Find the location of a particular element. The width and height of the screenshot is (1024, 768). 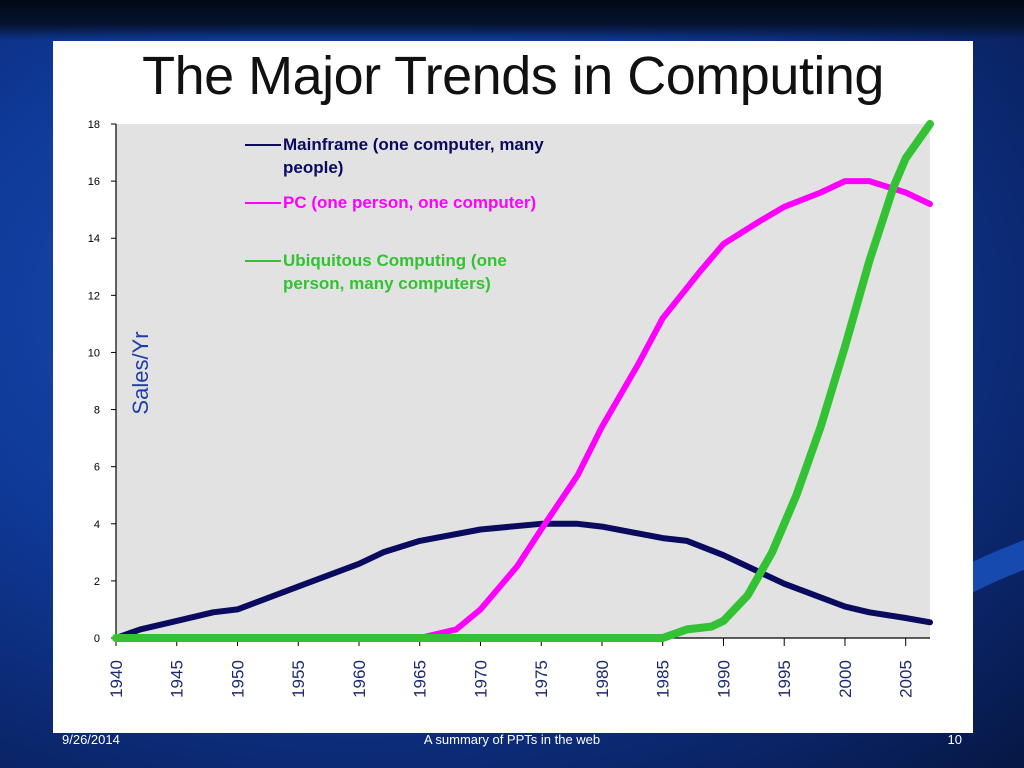

x-tick-label: 2000 is located at coordinates (845, 679).